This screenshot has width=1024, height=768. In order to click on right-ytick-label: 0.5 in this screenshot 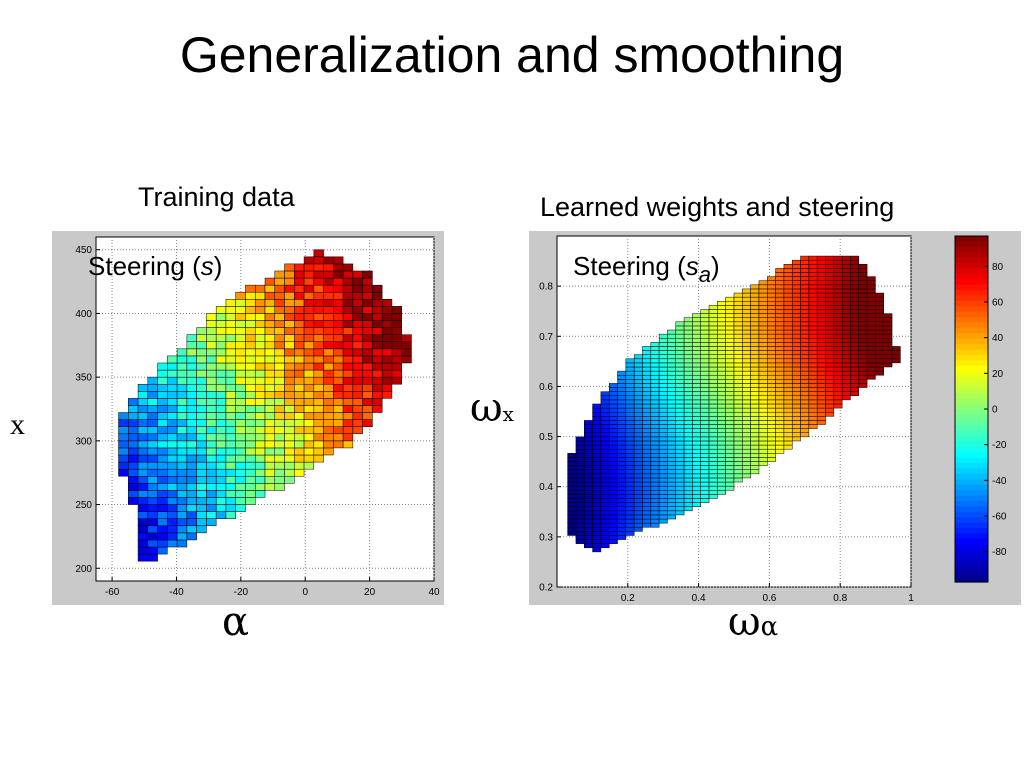, I will do `click(546, 437)`.